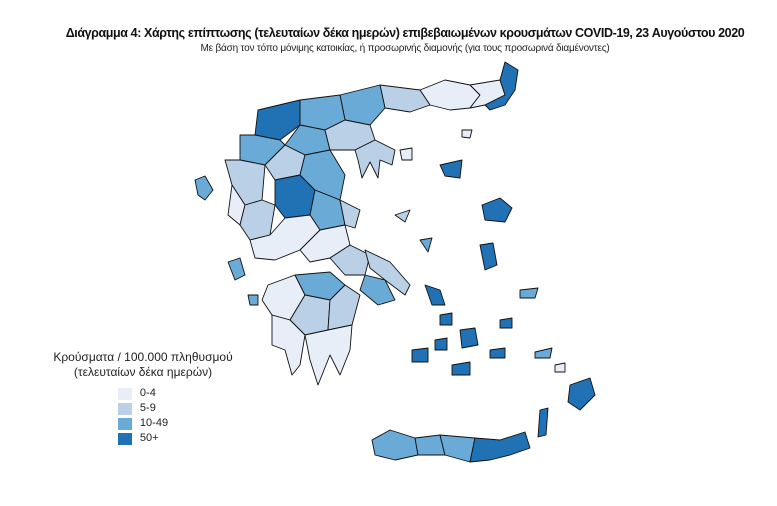 The width and height of the screenshot is (777, 506). What do you see at coordinates (143, 372) in the screenshot?
I see `legend-subtitle: (τελευταίων δέκα ημερών)` at bounding box center [143, 372].